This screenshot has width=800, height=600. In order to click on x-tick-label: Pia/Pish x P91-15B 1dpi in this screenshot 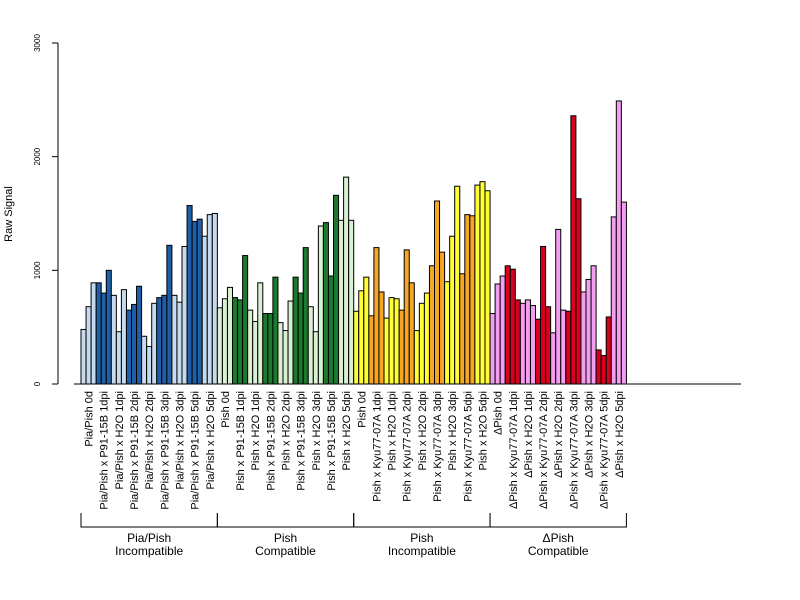, I will do `click(105, 450)`.